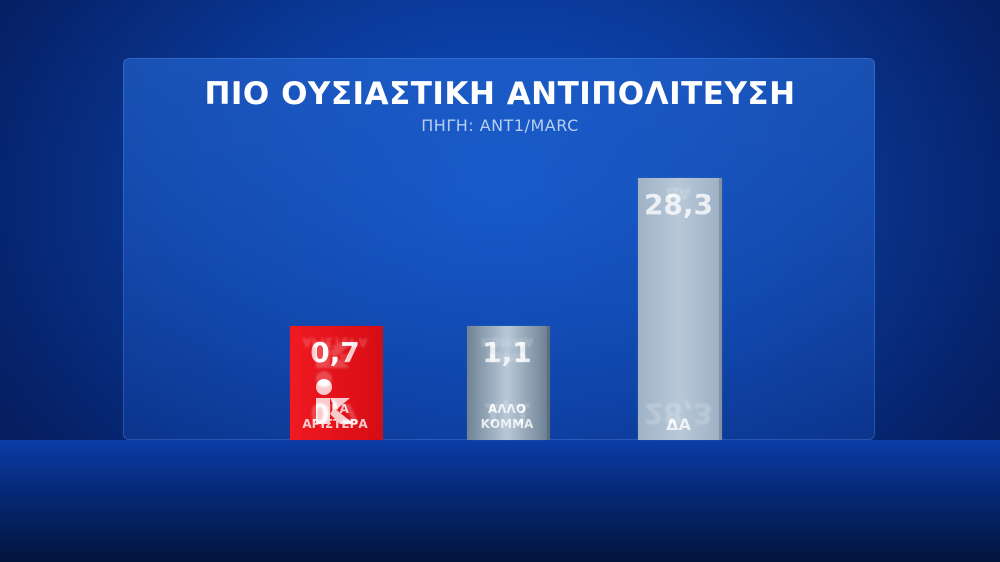 This screenshot has height=562, width=1000. I want to click on bar: 1,1 ΑΛΛΟ ΚΟΜΜΑ, so click(508, 383).